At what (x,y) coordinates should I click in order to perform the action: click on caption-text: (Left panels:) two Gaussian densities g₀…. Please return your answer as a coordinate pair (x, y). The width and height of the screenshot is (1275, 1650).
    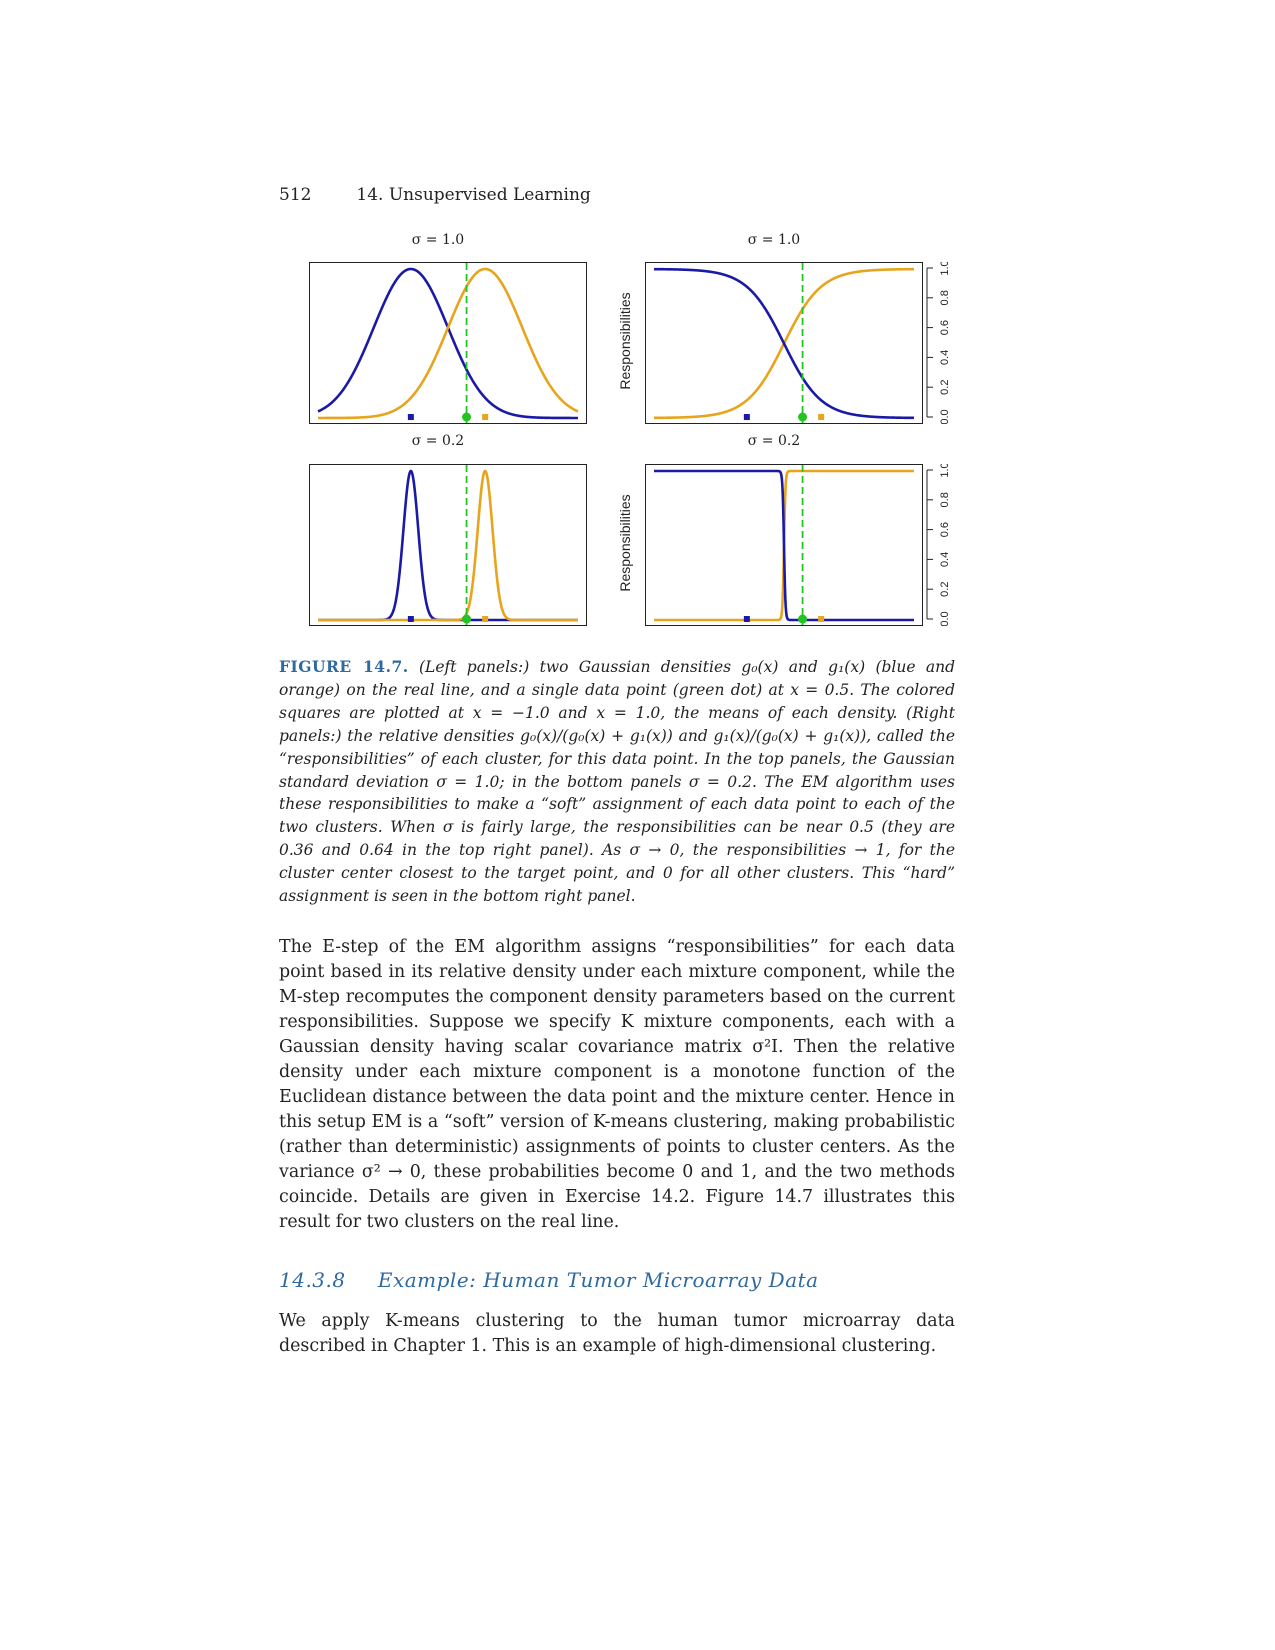
    Looking at the image, I should click on (617, 782).